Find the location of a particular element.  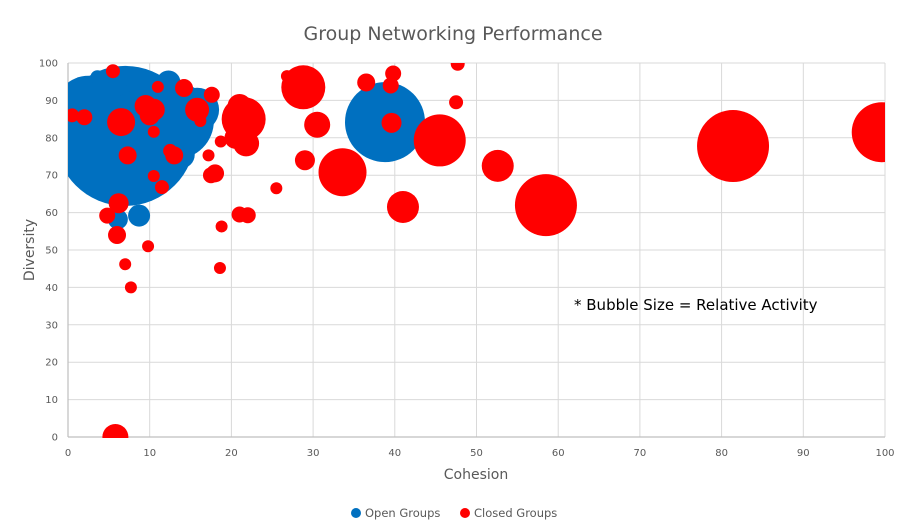

y-tick-label: 70 is located at coordinates (51, 176).